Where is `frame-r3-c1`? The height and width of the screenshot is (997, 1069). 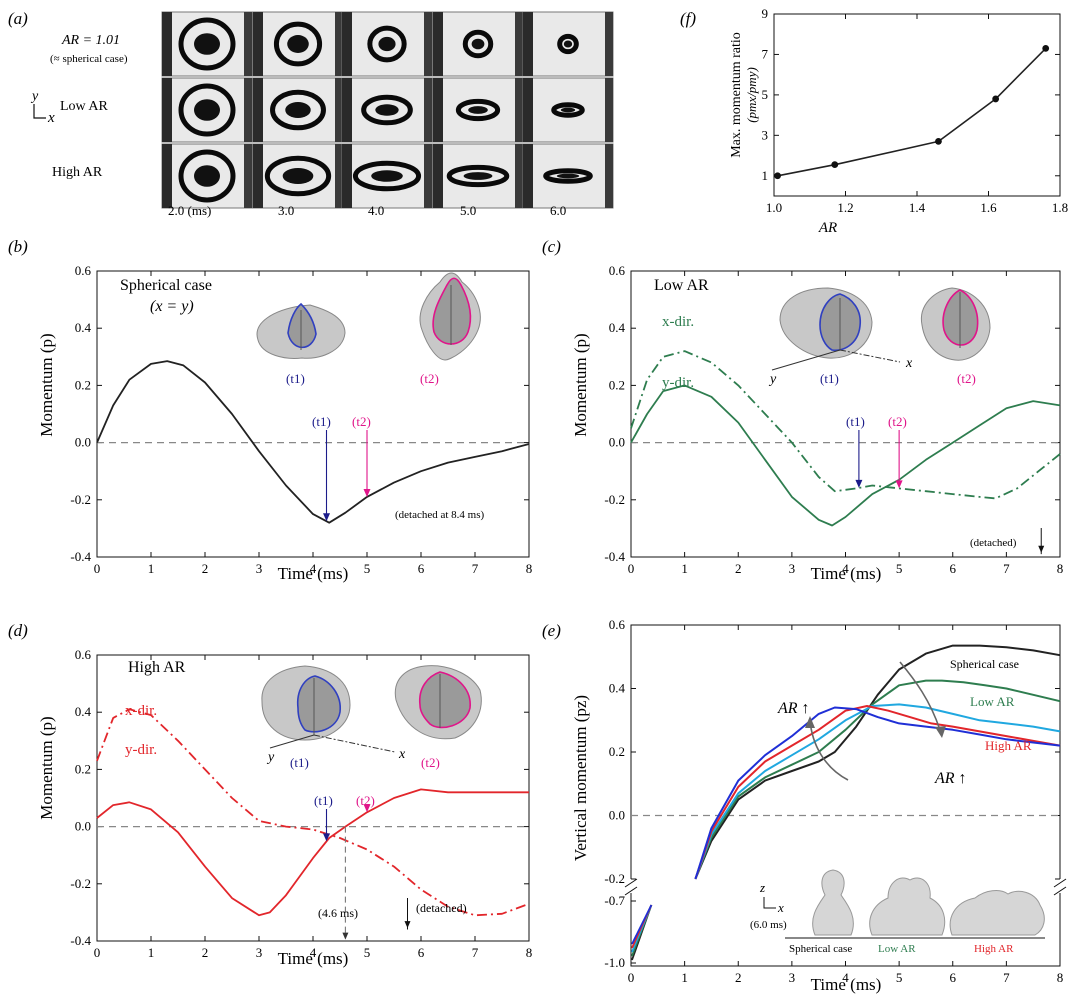 frame-r3-c1 is located at coordinates (207, 176).